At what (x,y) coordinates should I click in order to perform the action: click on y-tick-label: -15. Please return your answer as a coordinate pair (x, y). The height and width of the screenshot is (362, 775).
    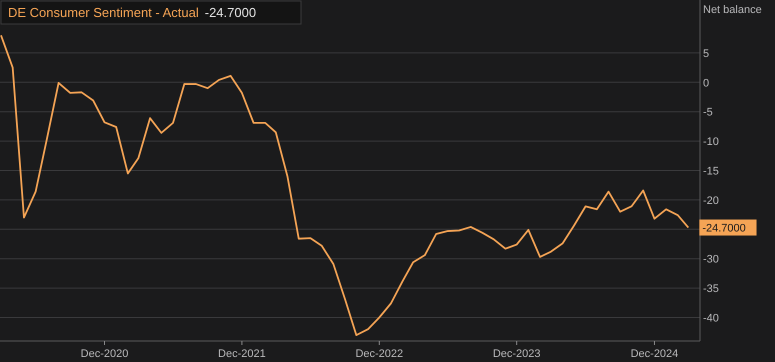
    Looking at the image, I should click on (711, 172).